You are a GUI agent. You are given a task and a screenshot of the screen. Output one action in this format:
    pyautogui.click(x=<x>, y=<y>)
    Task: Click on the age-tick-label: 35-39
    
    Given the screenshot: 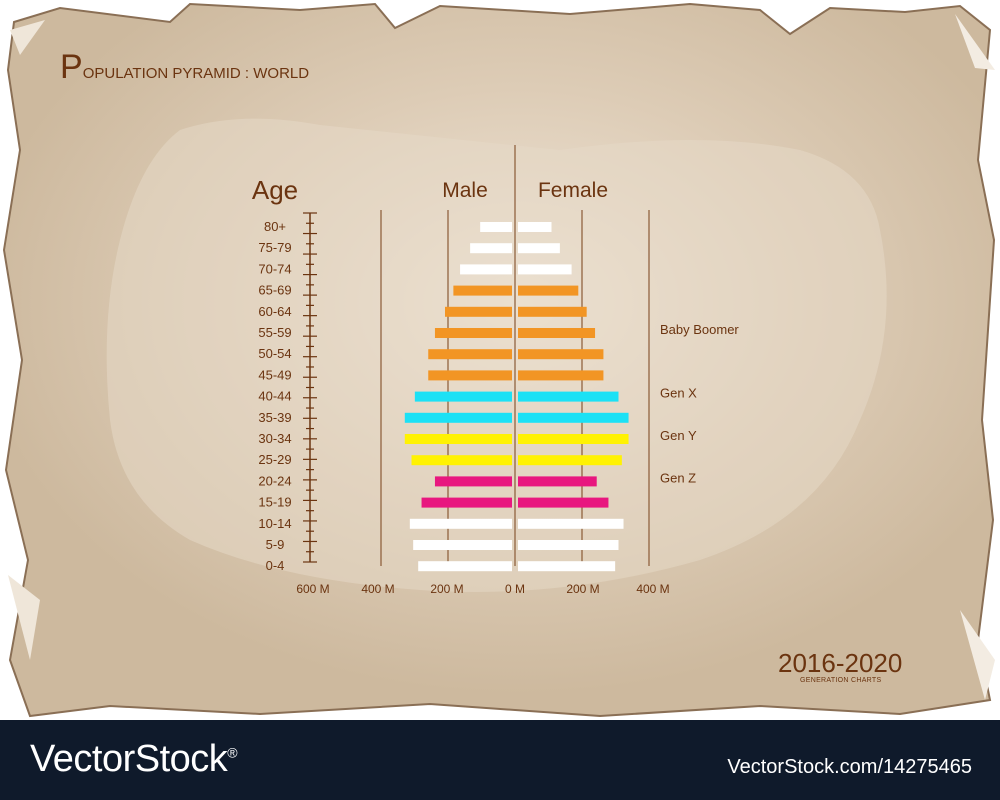 What is the action you would take?
    pyautogui.click(x=274, y=417)
    